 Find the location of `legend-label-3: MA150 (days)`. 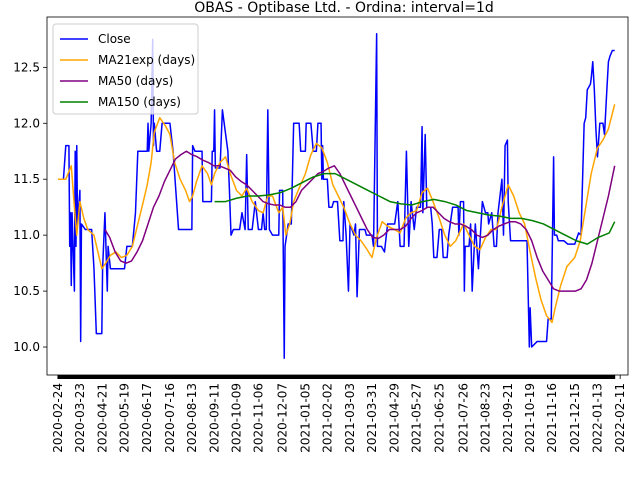

legend-label-3: MA150 (days) is located at coordinates (139, 102).